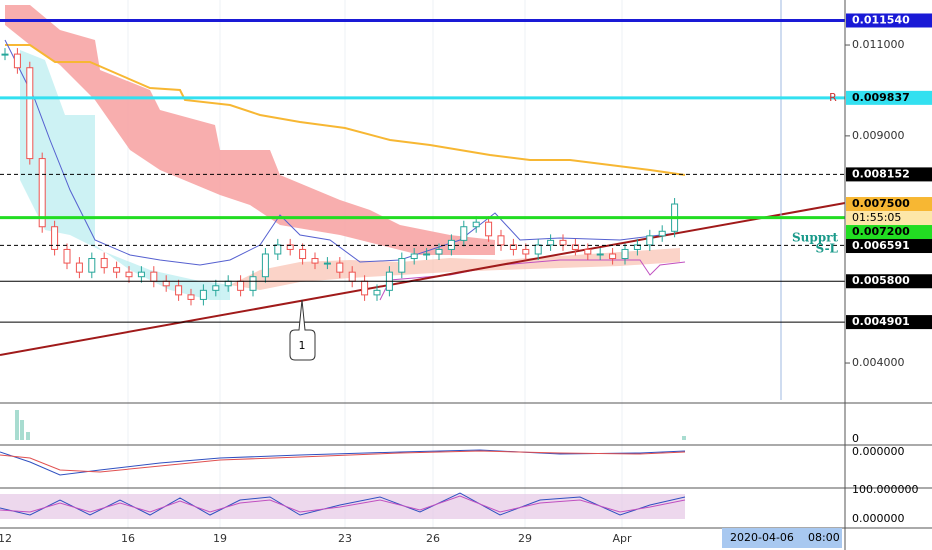 The height and width of the screenshot is (550, 932). Describe the element at coordinates (525, 538) in the screenshot. I see `x-tick-label: 29` at that location.